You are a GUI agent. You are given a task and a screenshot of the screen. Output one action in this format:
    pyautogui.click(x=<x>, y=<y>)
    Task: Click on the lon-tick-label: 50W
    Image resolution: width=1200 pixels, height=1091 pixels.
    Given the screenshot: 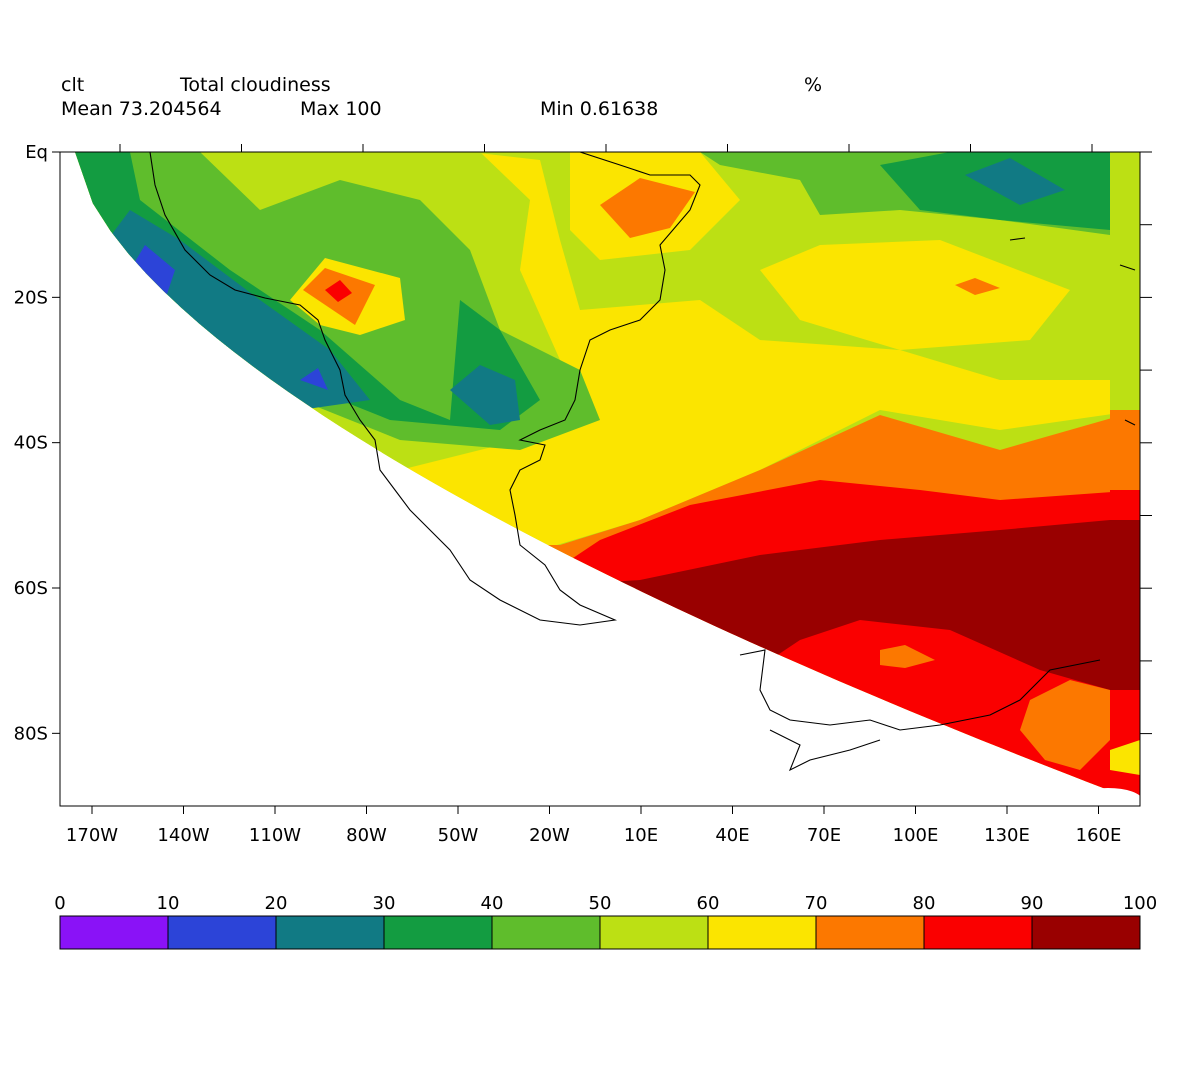 What is the action you would take?
    pyautogui.click(x=458, y=835)
    